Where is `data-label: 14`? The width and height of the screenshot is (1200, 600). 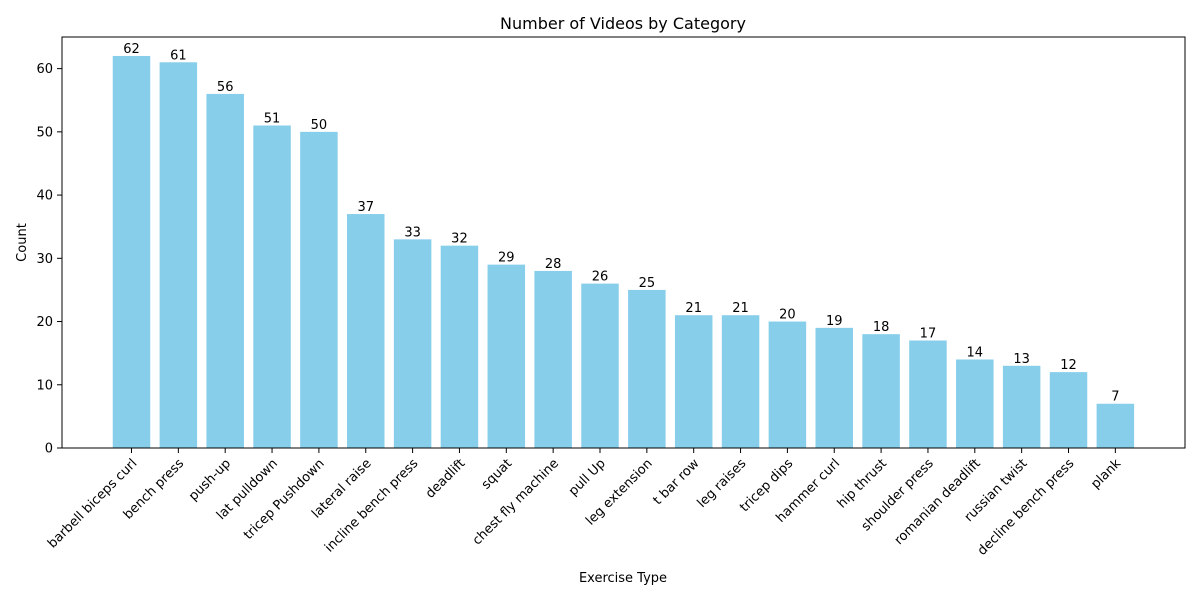 data-label: 14 is located at coordinates (975, 352).